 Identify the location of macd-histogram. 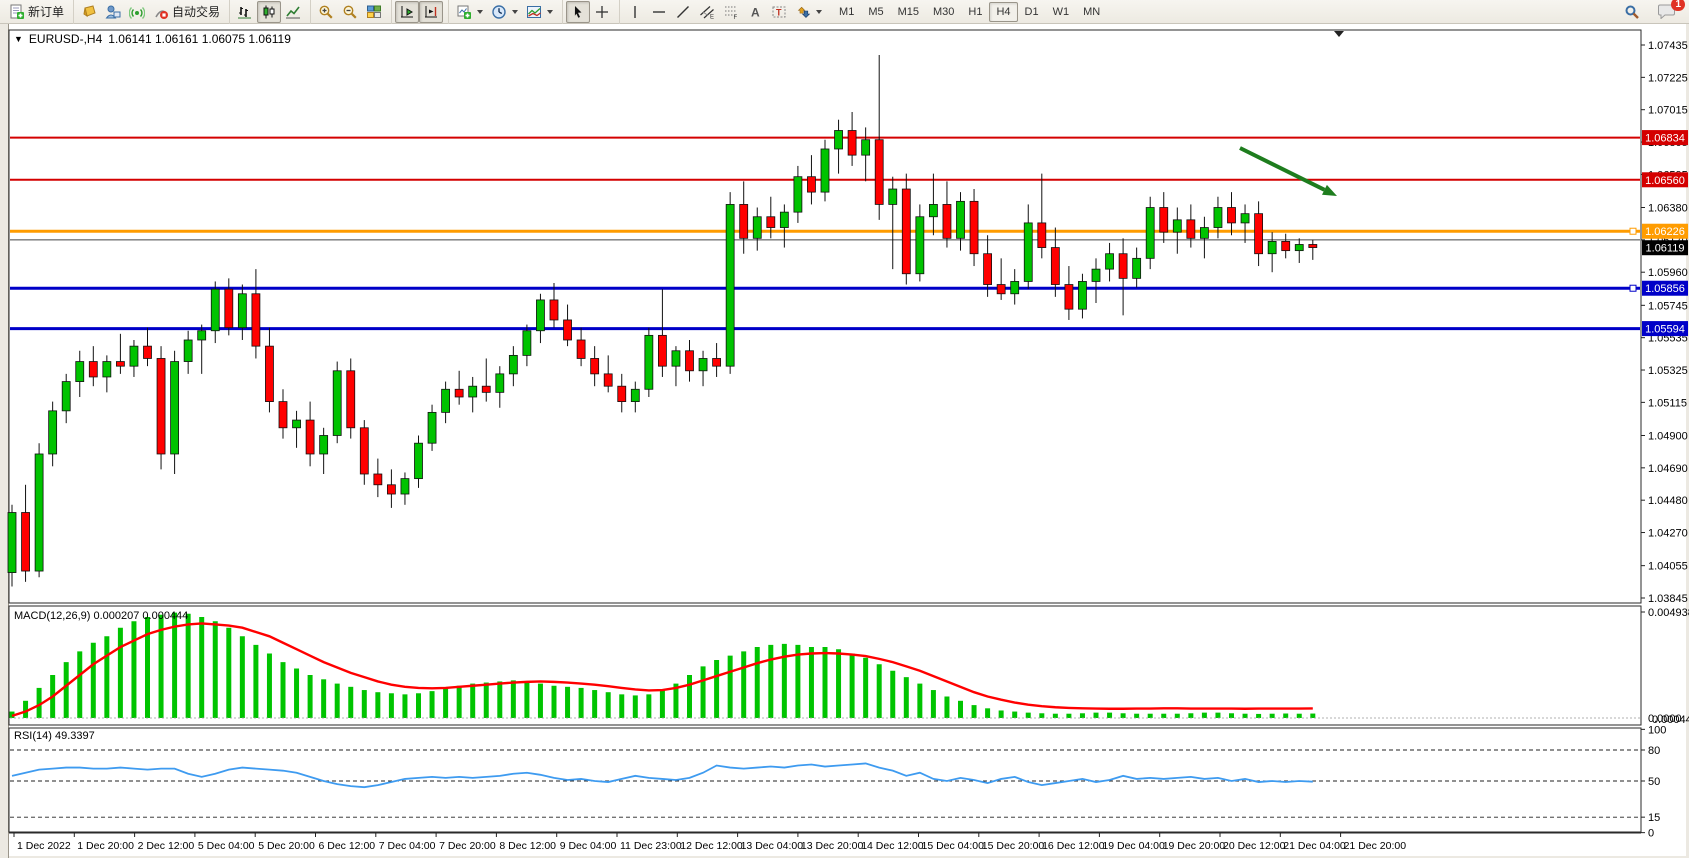
(824, 665).